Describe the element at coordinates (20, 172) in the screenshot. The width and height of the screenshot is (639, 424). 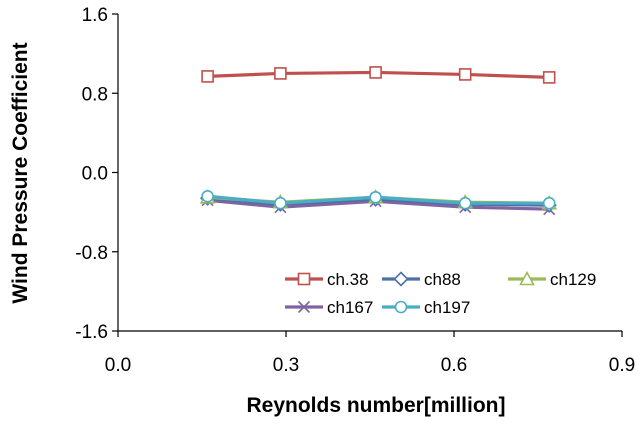
I see `y-axis-title: Wind Pressure Coefficient` at that location.